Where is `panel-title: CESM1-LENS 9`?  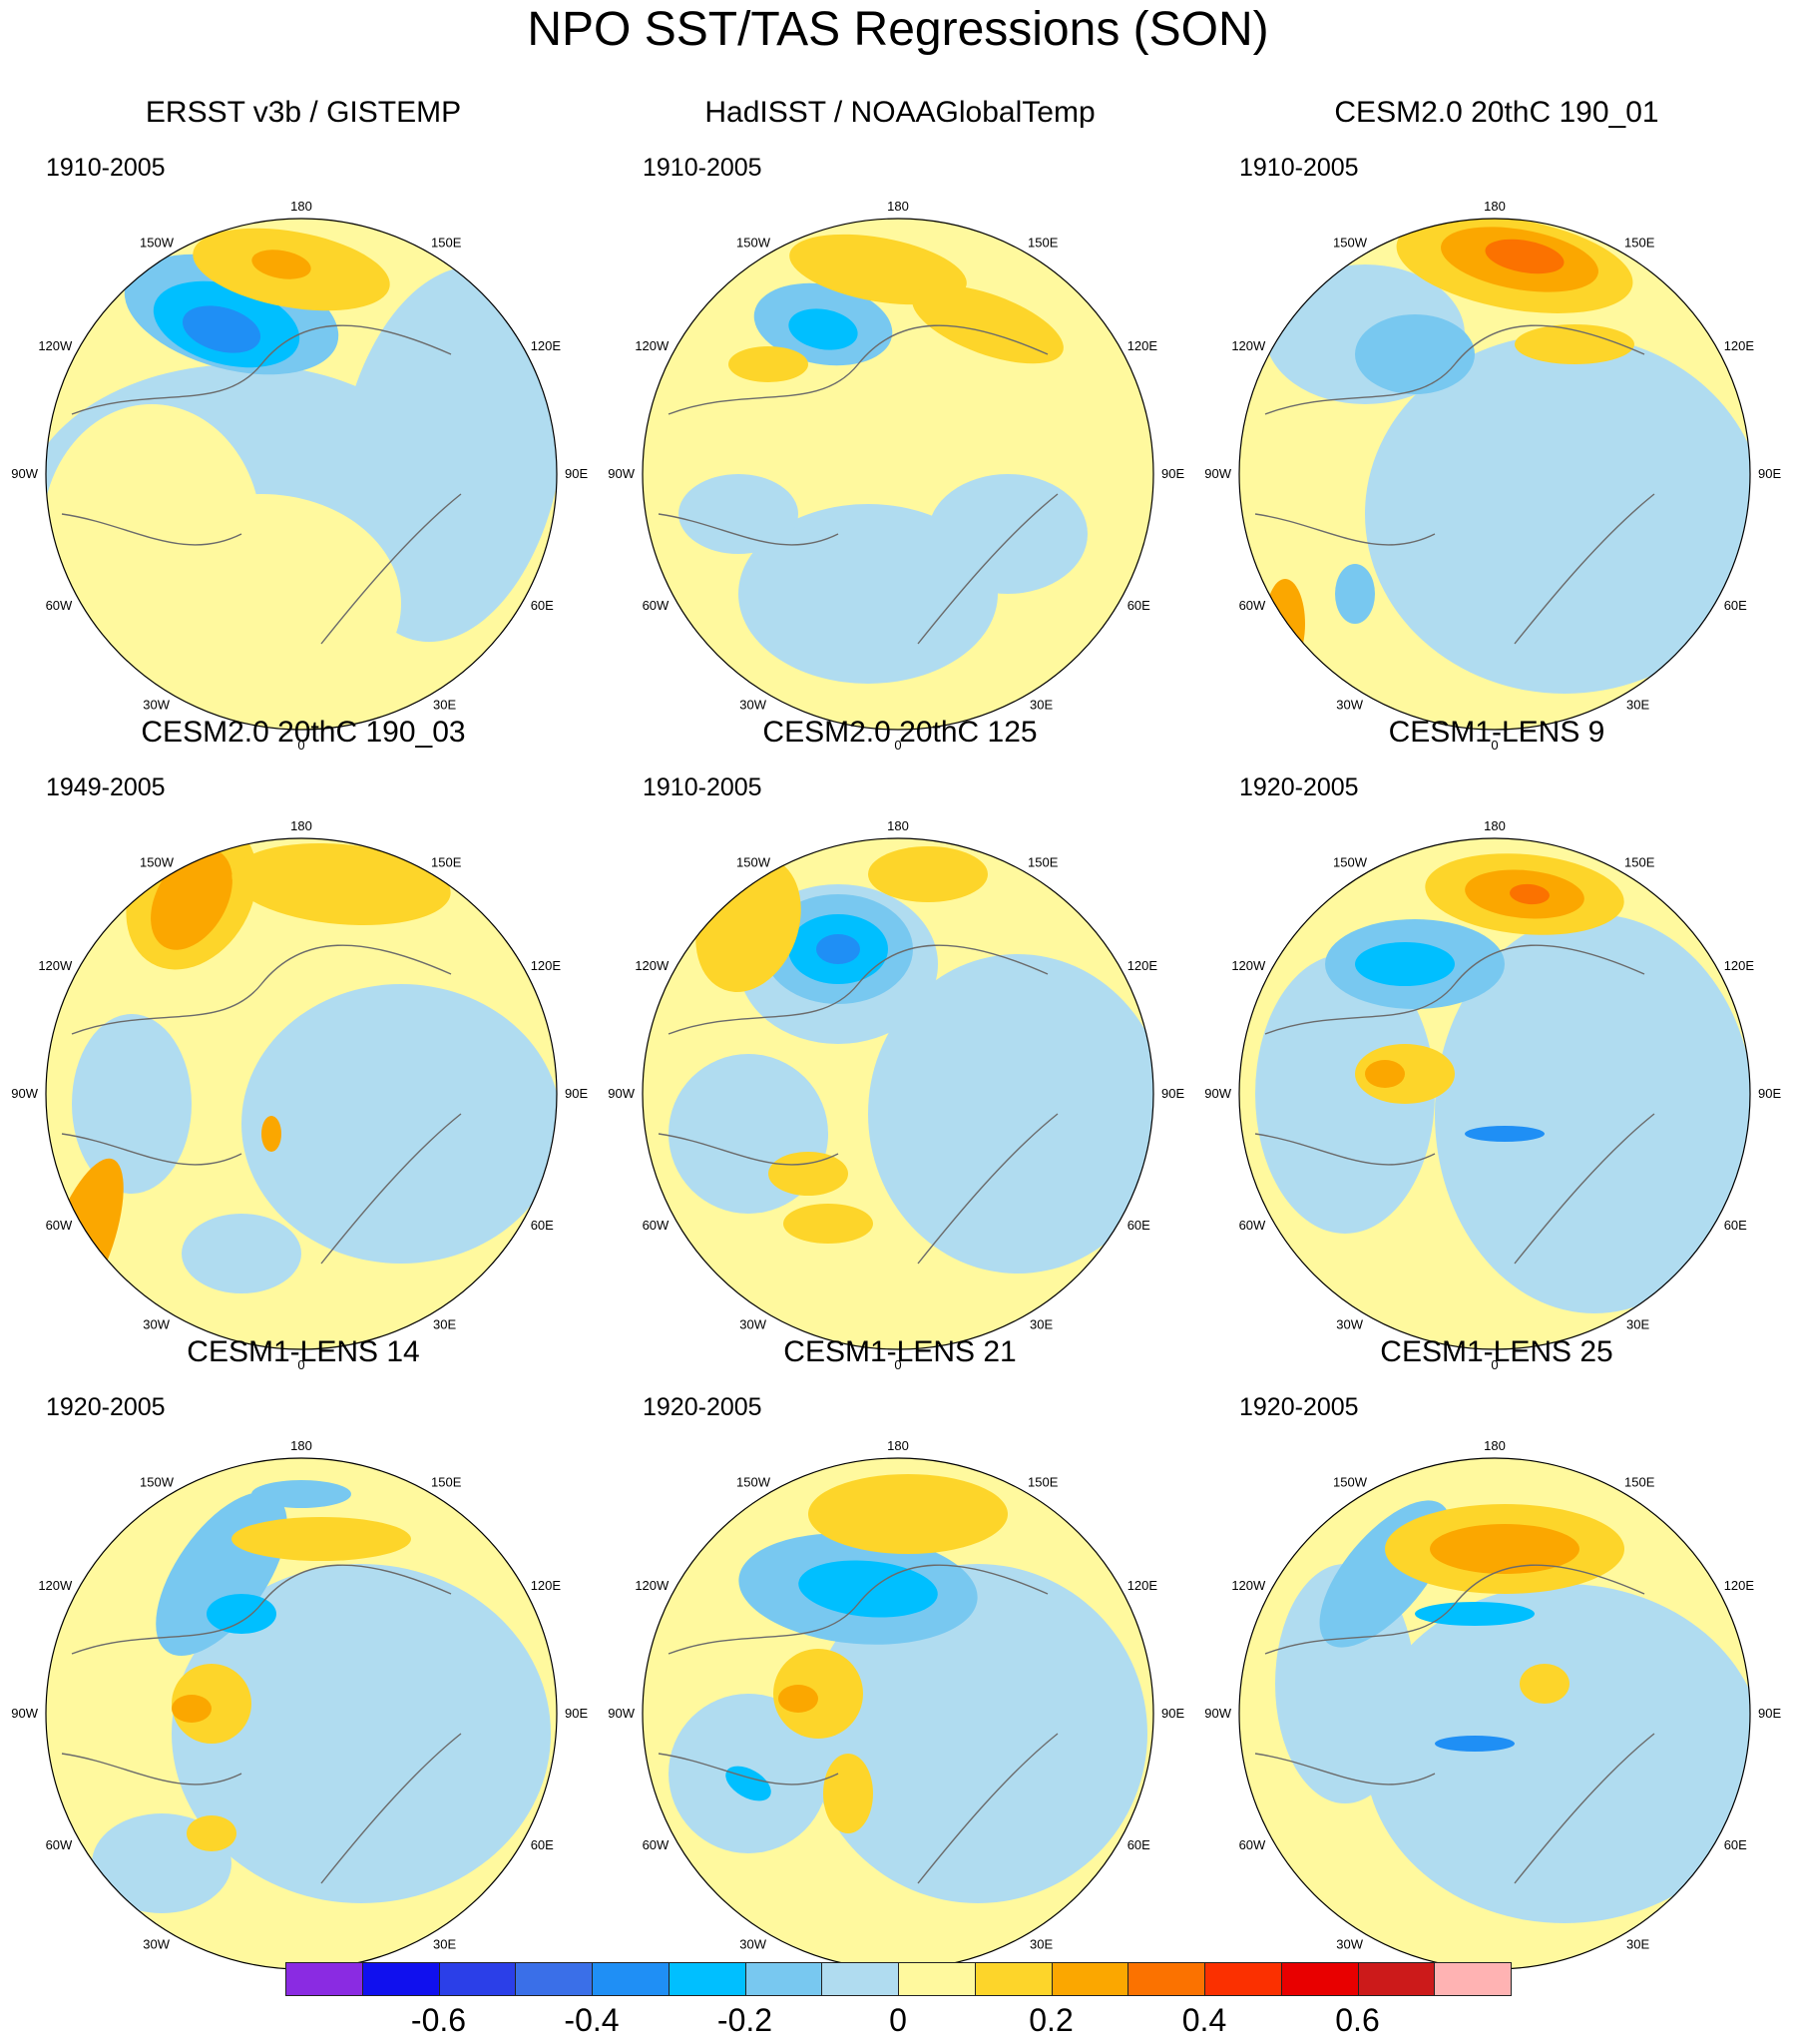
panel-title: CESM1-LENS 9 is located at coordinates (1496, 732).